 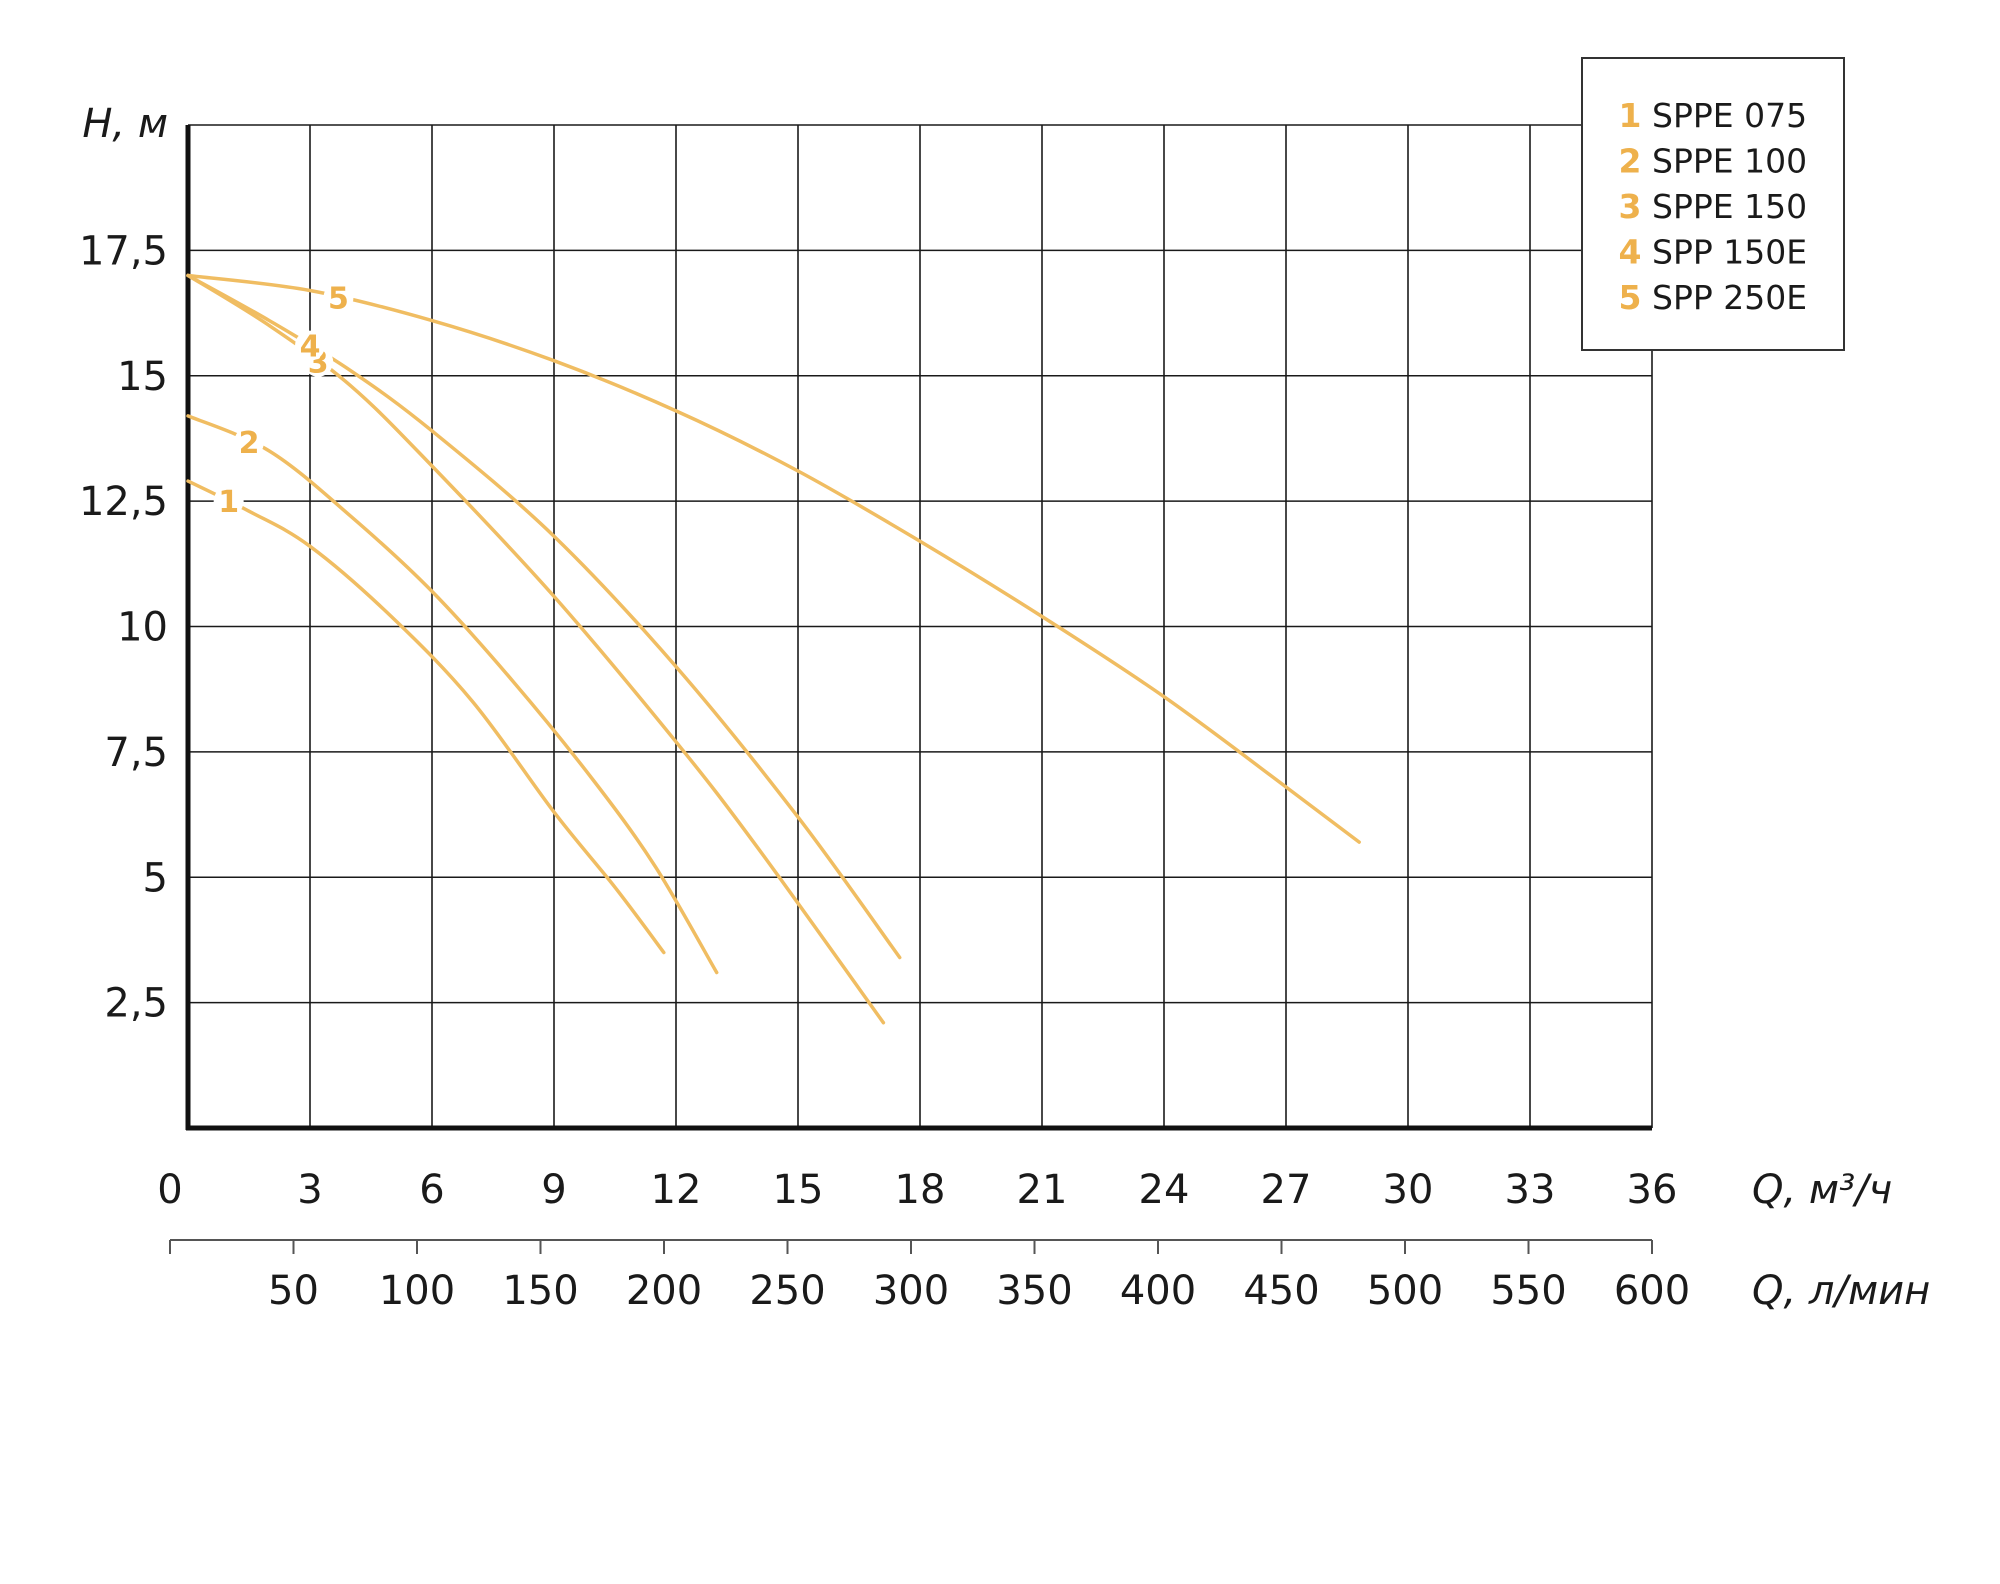 What do you see at coordinates (1729, 252) in the screenshot?
I see `legend-entry: SPP 150E` at bounding box center [1729, 252].